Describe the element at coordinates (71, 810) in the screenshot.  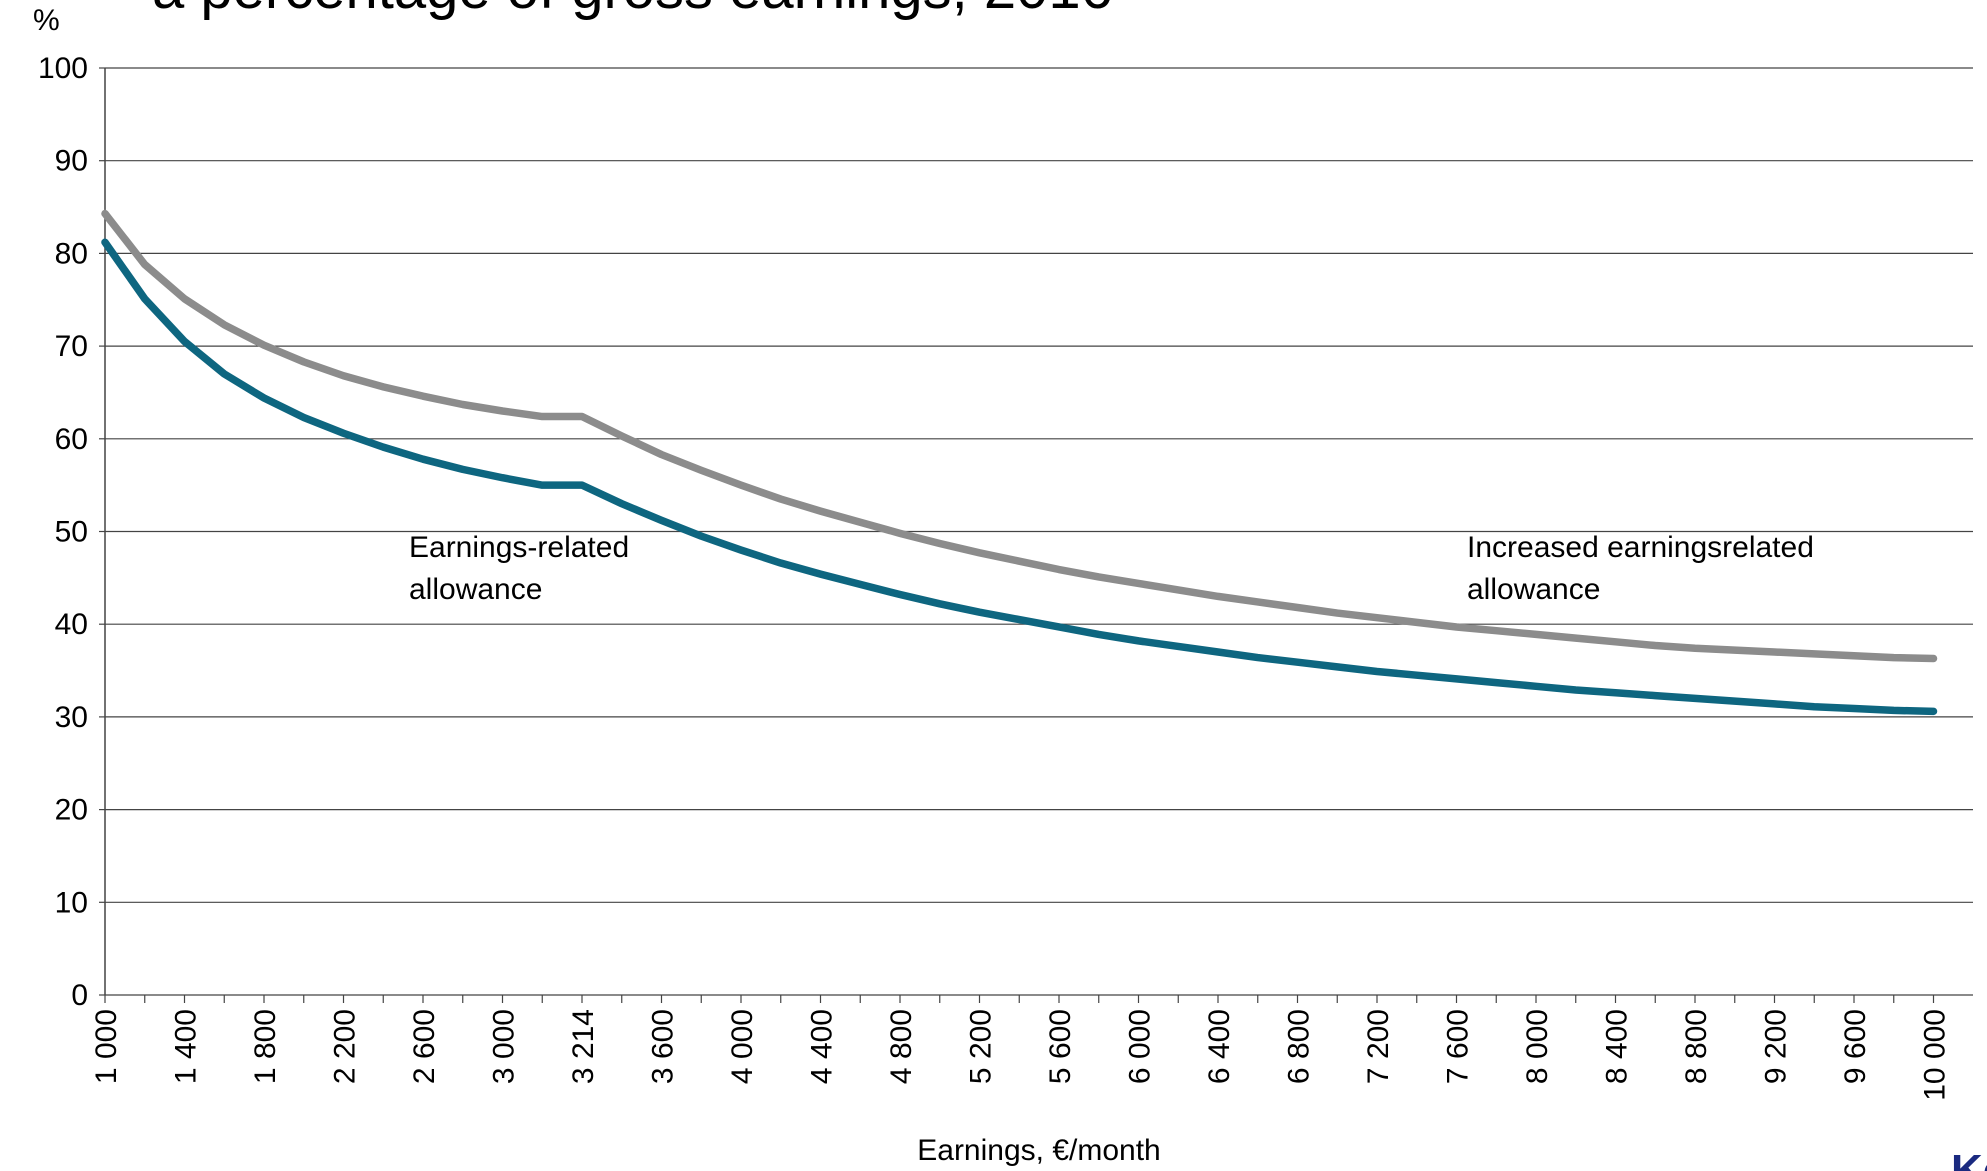
I see `y-tick-label: 20` at that location.